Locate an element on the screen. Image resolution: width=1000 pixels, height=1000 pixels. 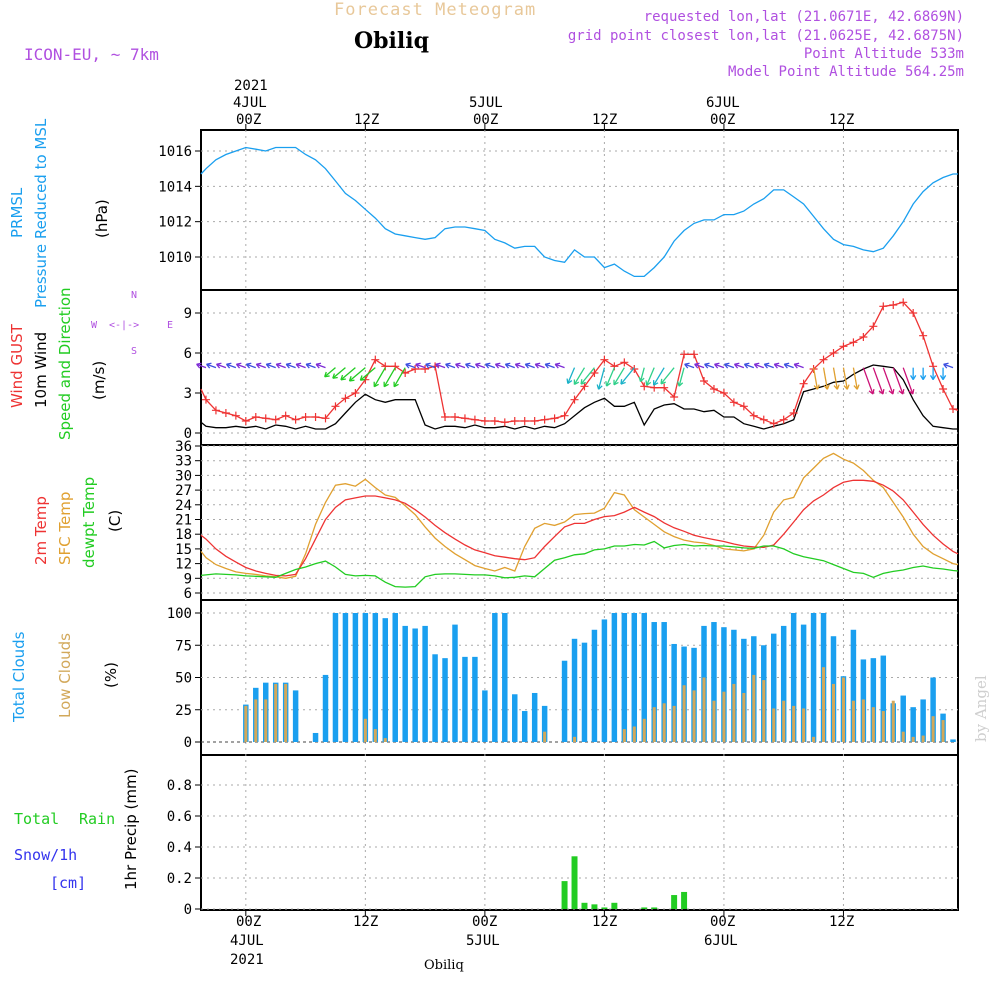
requested-coords: requested lon,lat (21.0671E, 42.6869N) is located at coordinates (803, 17).